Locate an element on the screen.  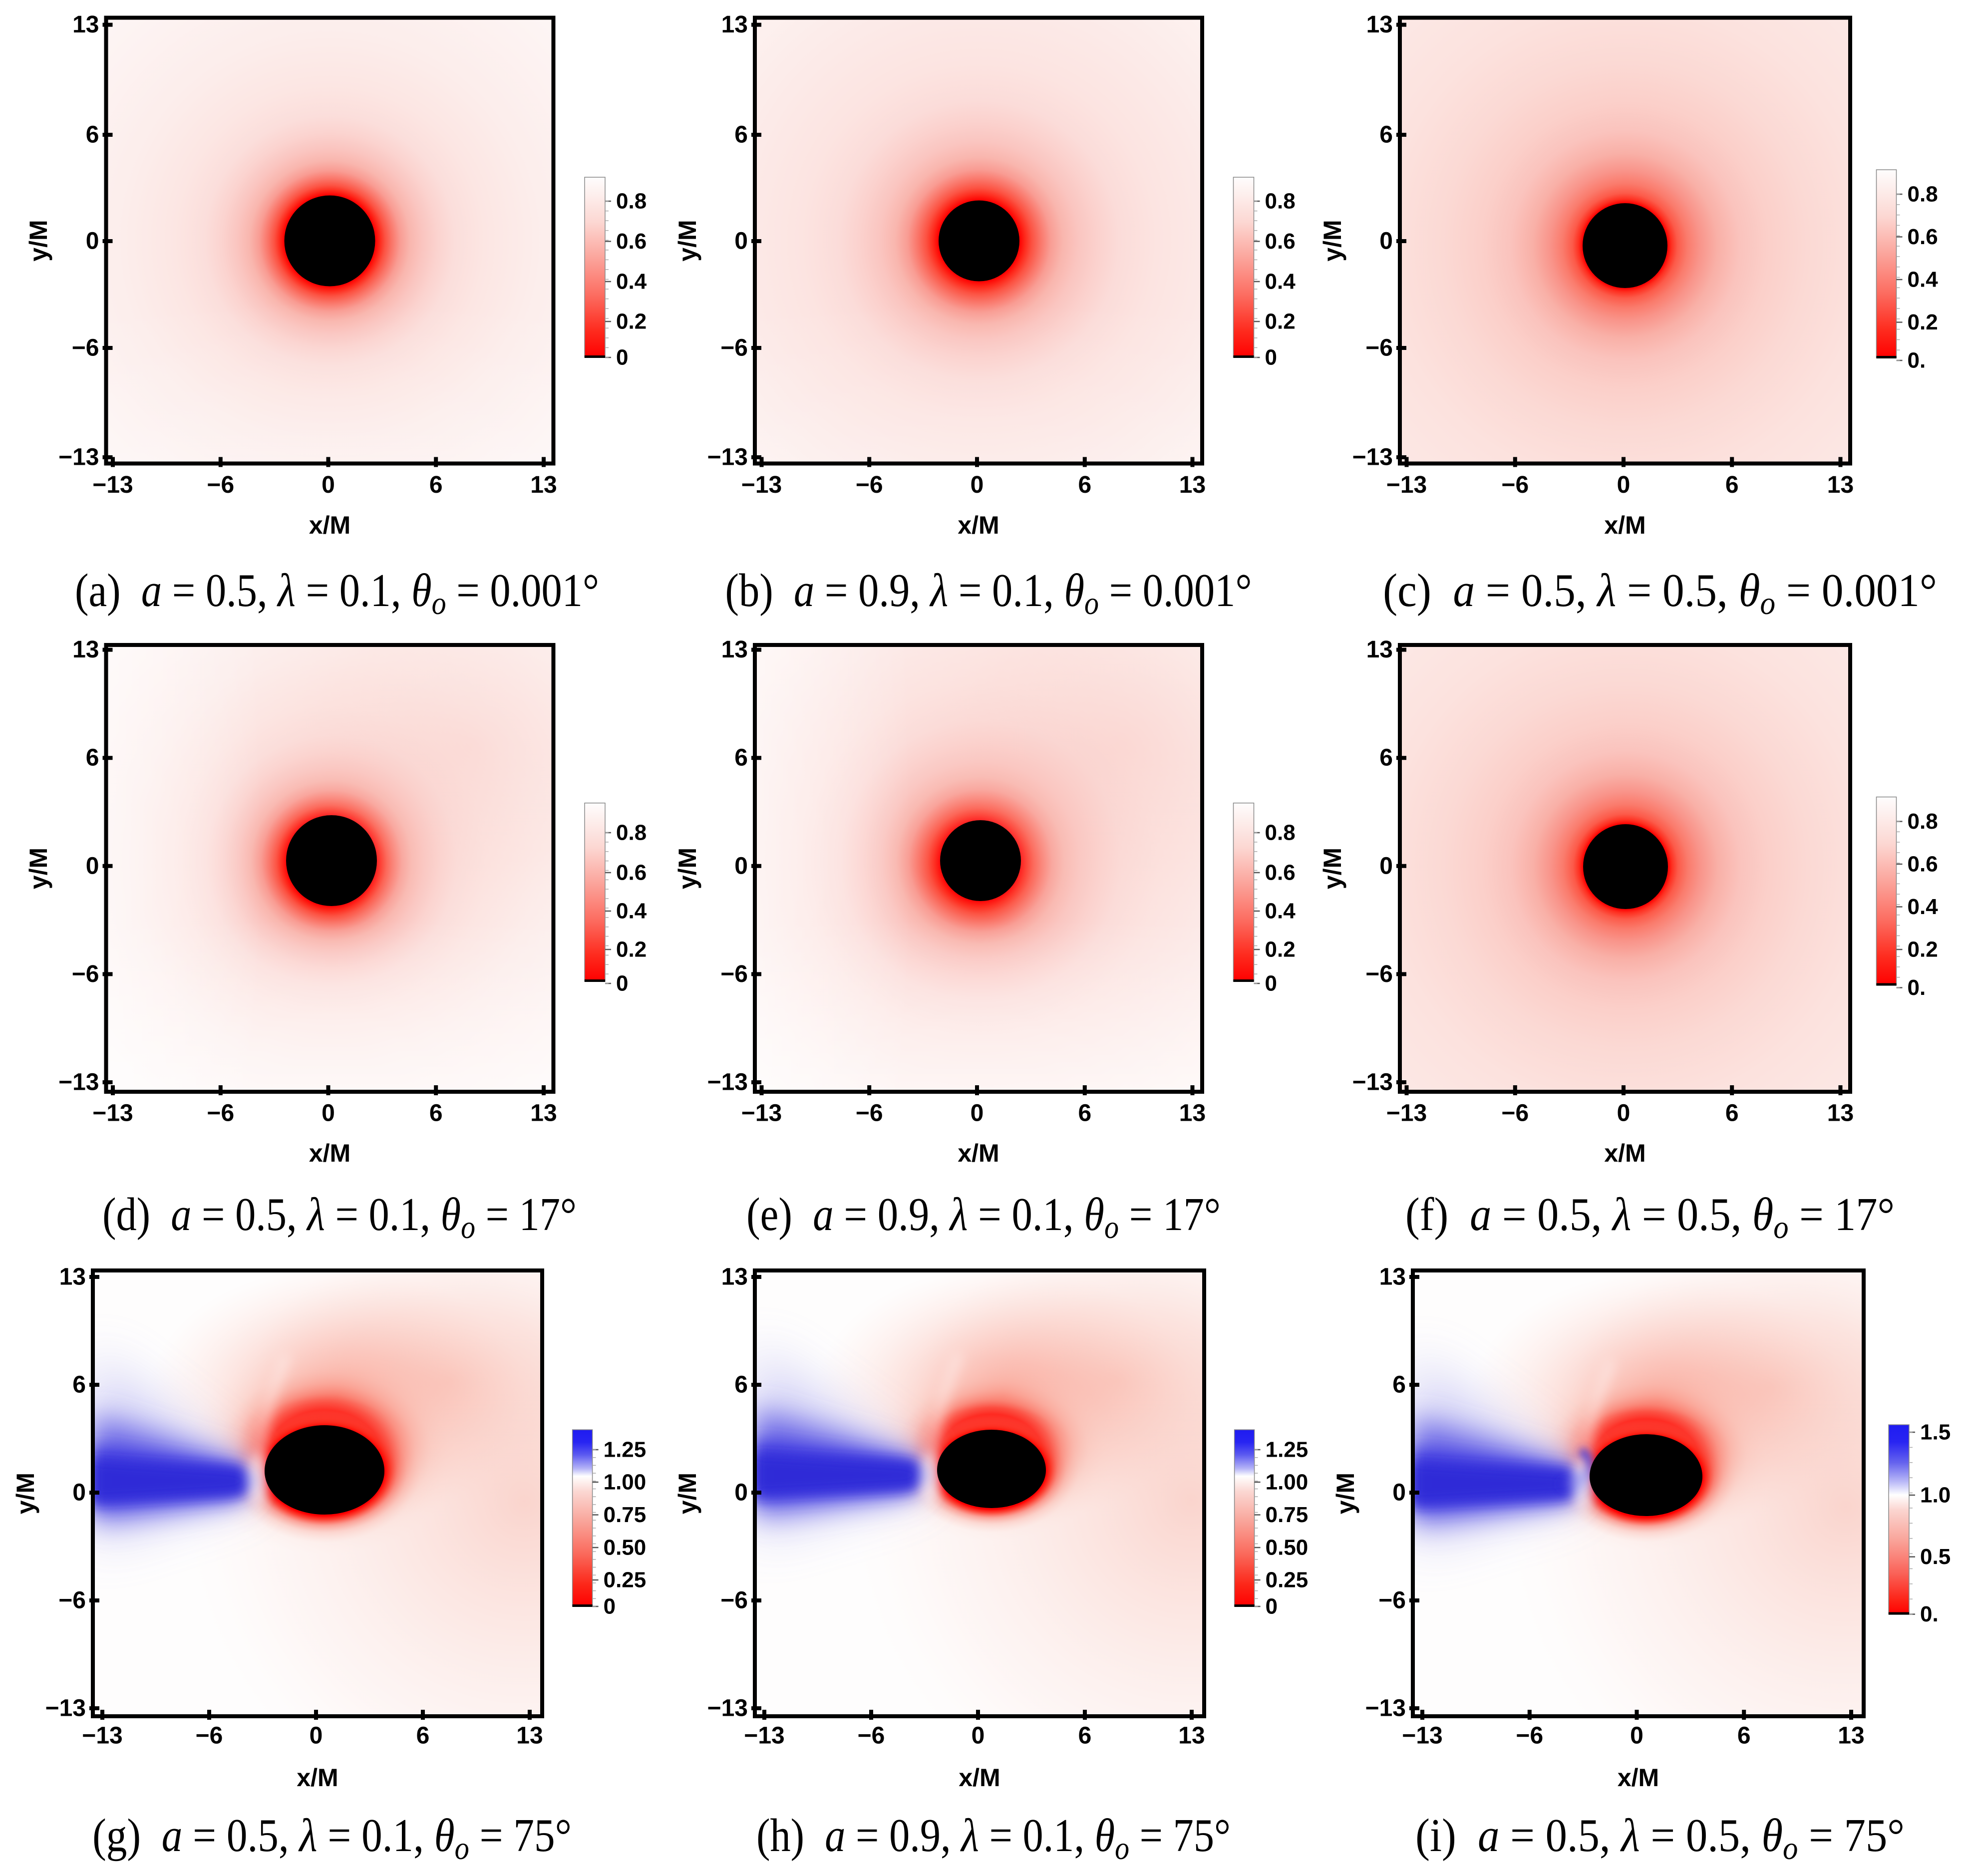
svg-text:(h) a = 0.9, λ = 0.1, θo = 75: (h) a = 0.9, λ = 0.1, θo = 75° is located at coordinates (993, 1838).